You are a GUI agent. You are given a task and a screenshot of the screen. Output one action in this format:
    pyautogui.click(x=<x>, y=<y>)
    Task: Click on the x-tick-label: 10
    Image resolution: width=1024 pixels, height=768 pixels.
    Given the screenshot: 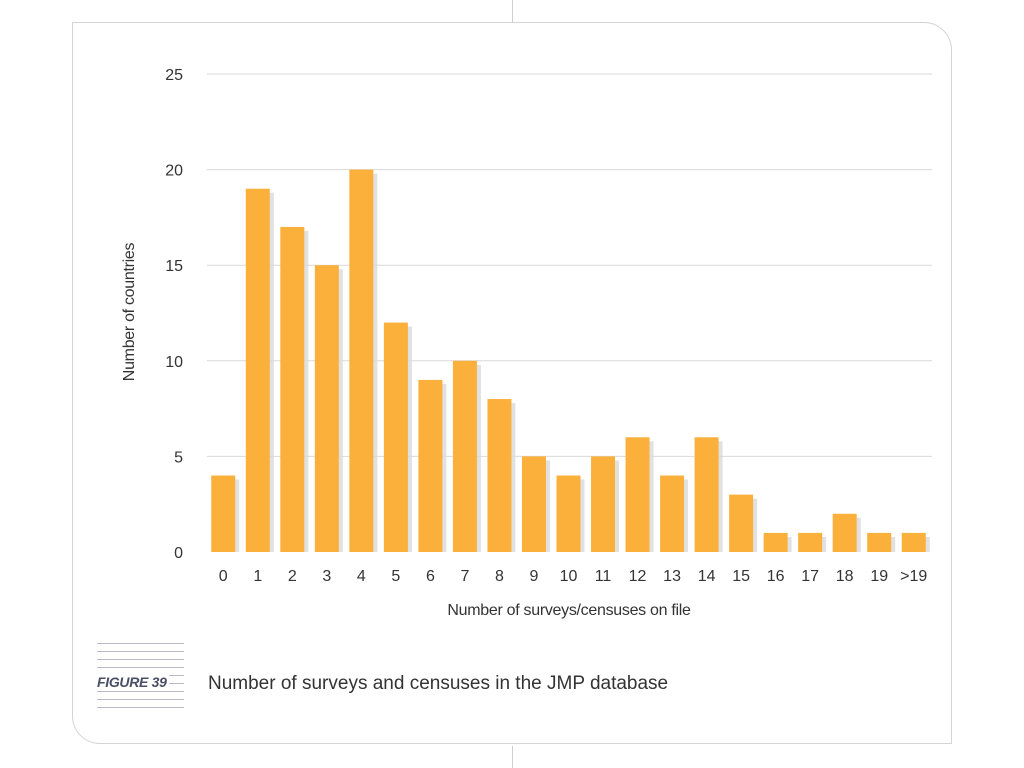 What is the action you would take?
    pyautogui.click(x=569, y=576)
    